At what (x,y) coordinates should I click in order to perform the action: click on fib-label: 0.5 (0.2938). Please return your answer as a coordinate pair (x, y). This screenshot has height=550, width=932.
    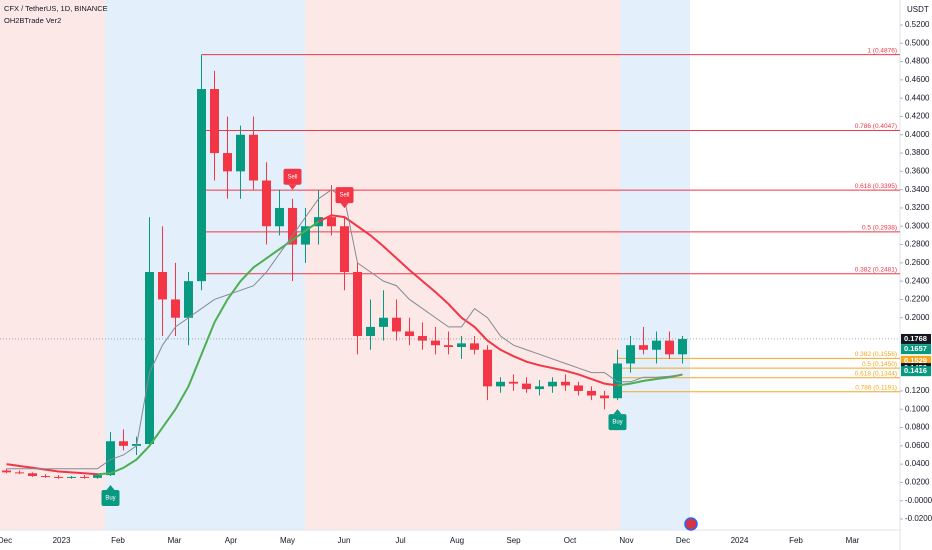
    Looking at the image, I should click on (879, 228).